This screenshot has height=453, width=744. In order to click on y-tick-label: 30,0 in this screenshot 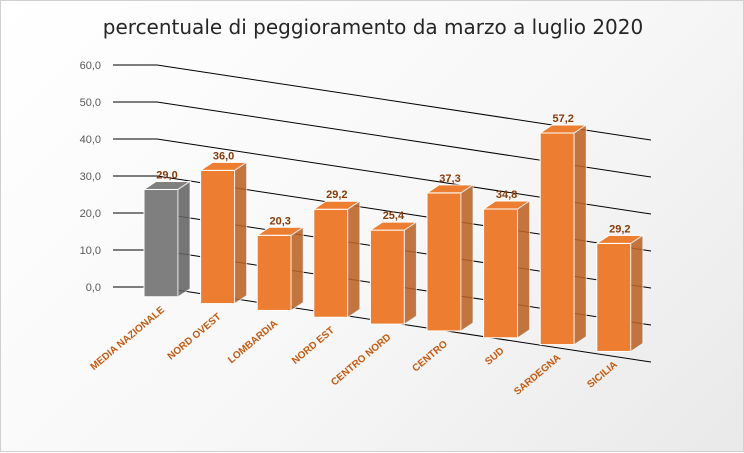, I will do `click(90, 177)`.